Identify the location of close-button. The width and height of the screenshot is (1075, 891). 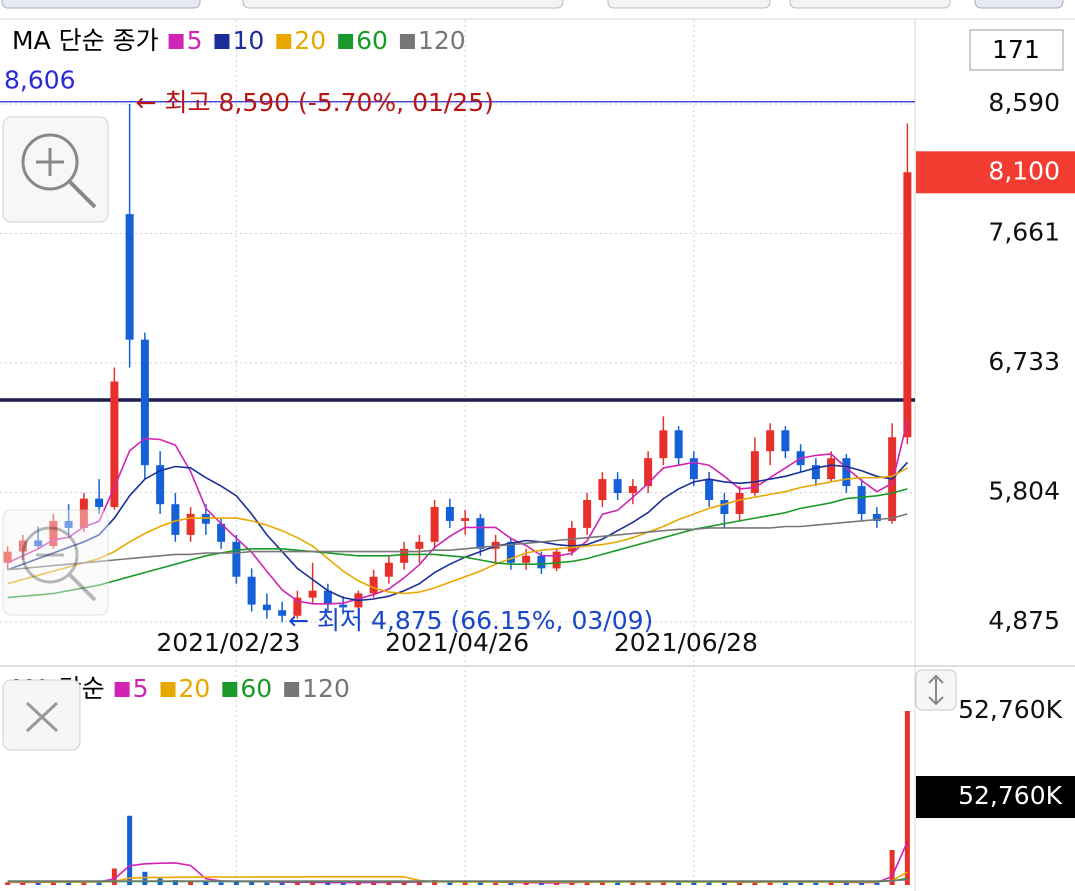
(41, 715).